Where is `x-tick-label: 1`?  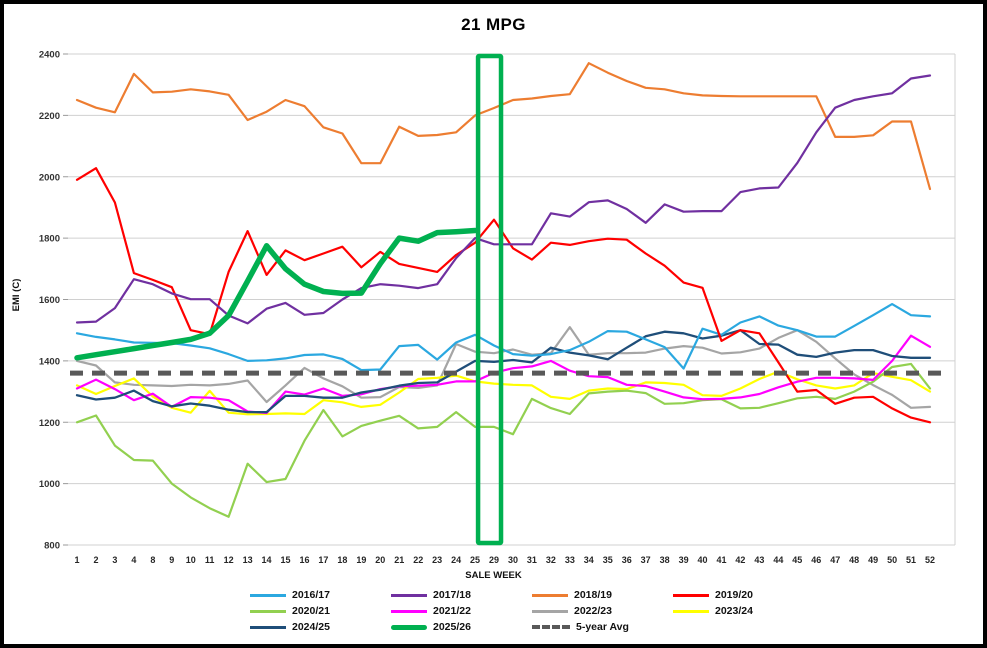
x-tick-label: 1 is located at coordinates (76, 560).